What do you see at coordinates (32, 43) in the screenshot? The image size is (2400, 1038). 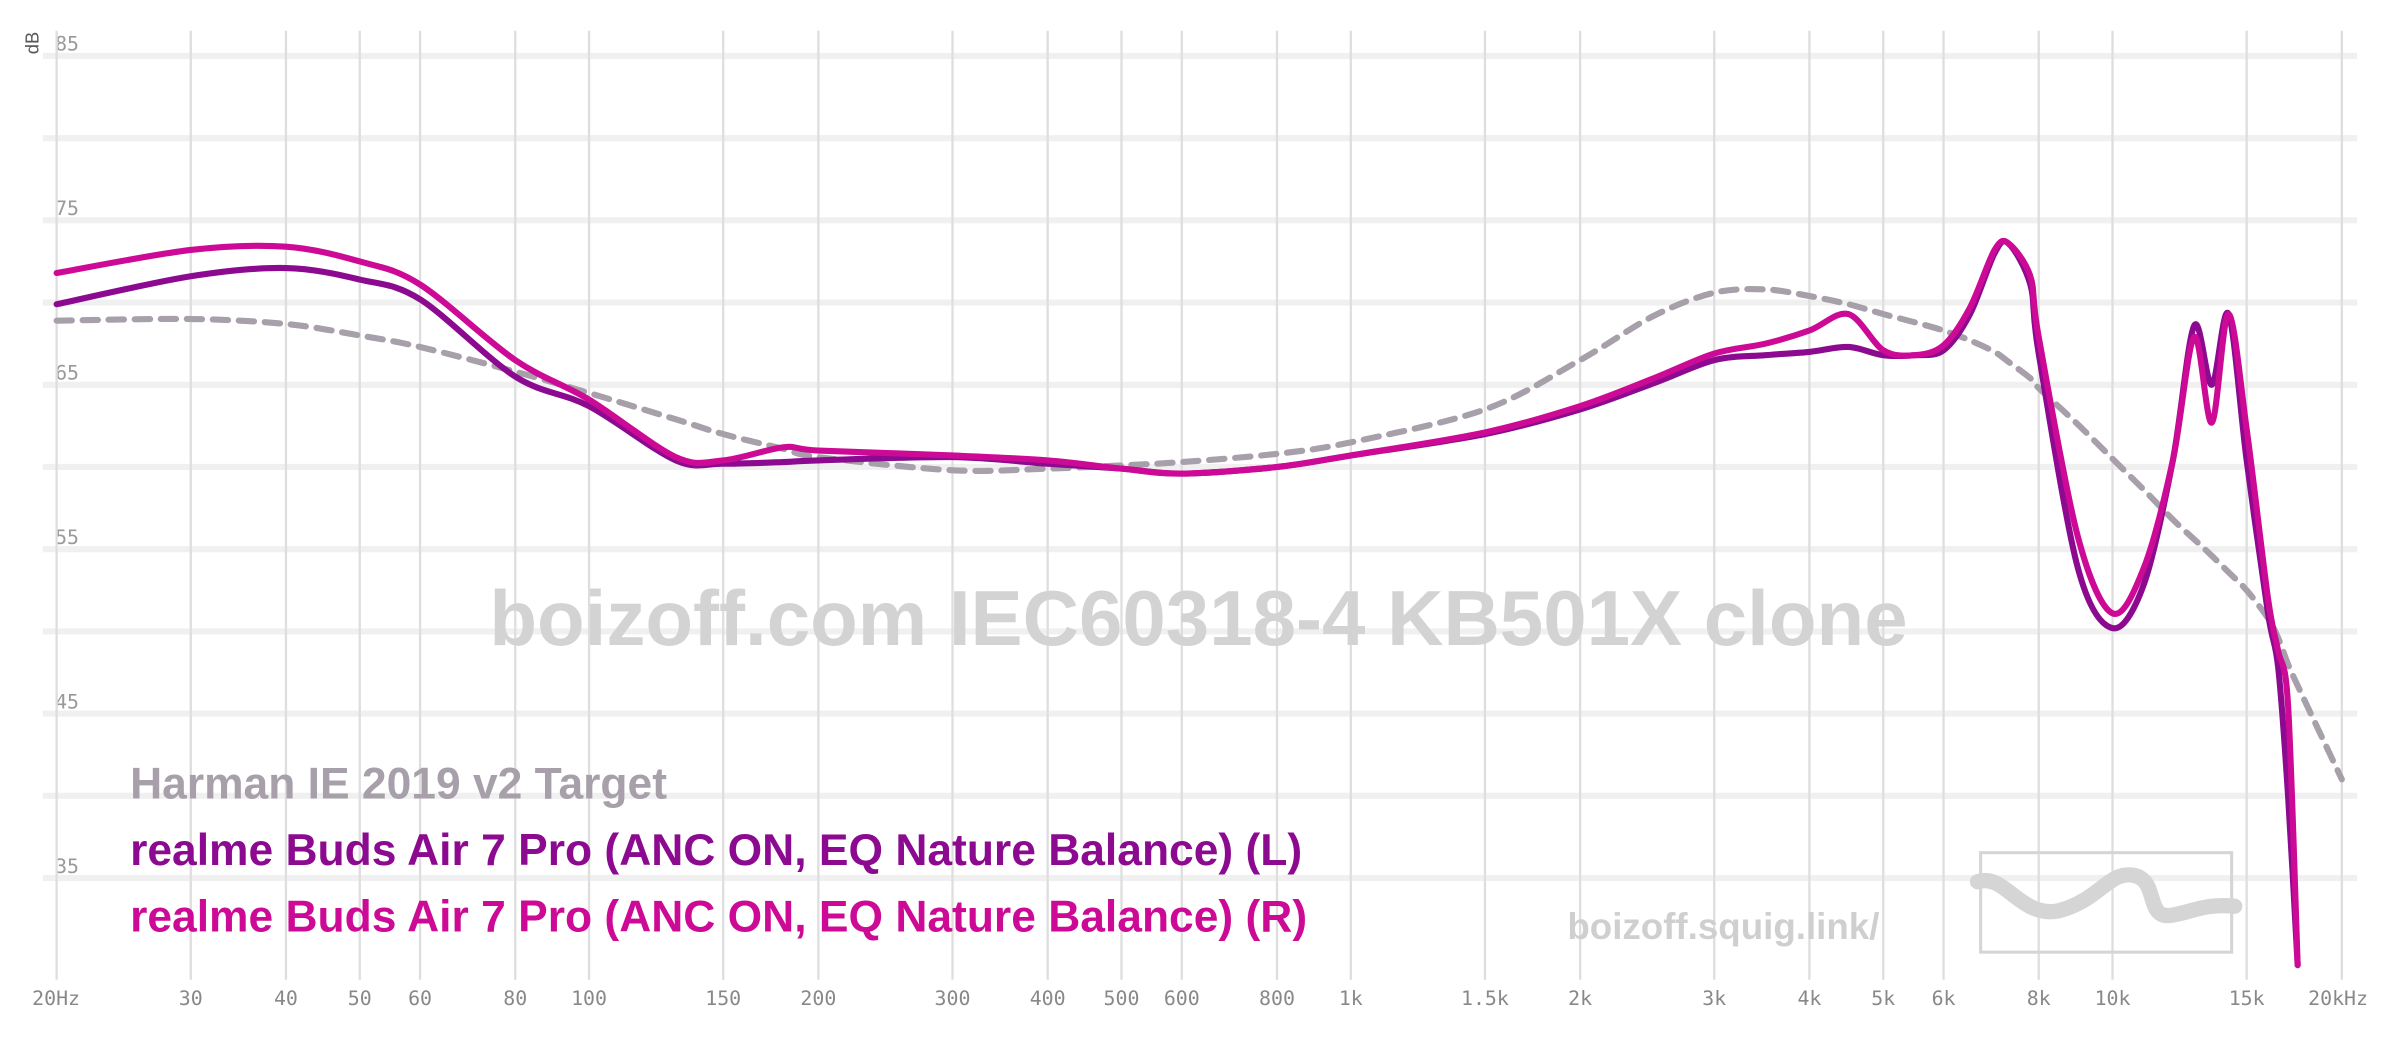 I see `y-axis-label: dB` at bounding box center [32, 43].